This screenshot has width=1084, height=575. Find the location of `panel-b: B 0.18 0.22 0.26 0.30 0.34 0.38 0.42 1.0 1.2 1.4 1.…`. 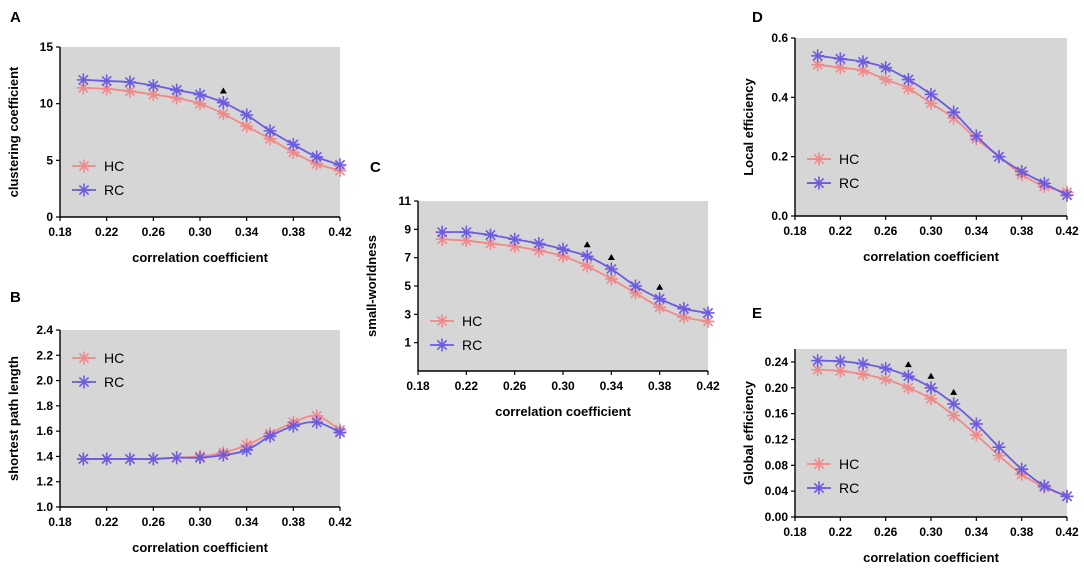

panel-b: B 0.18 0.22 0.26 0.30 0.34 0.38 0.42 1.0 1.2 1.4 1.… is located at coordinates (179, 422).